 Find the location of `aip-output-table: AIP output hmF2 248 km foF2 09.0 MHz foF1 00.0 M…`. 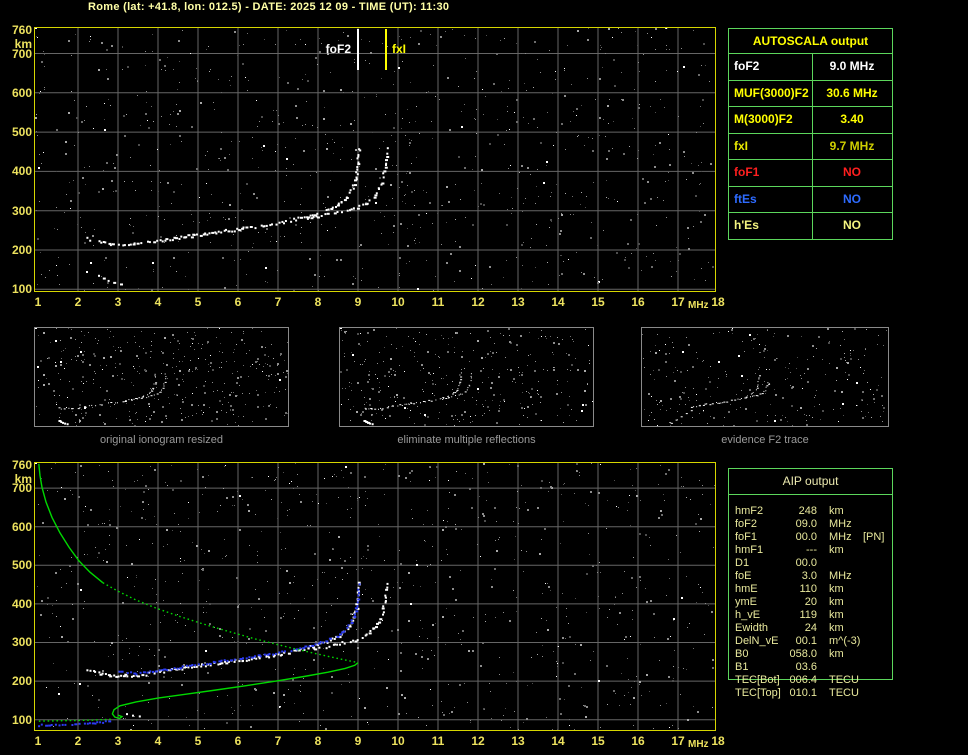

aip-output-table: AIP output hmF2 248 km foF2 09.0 MHz foF1 00.0 M… is located at coordinates (810, 583).